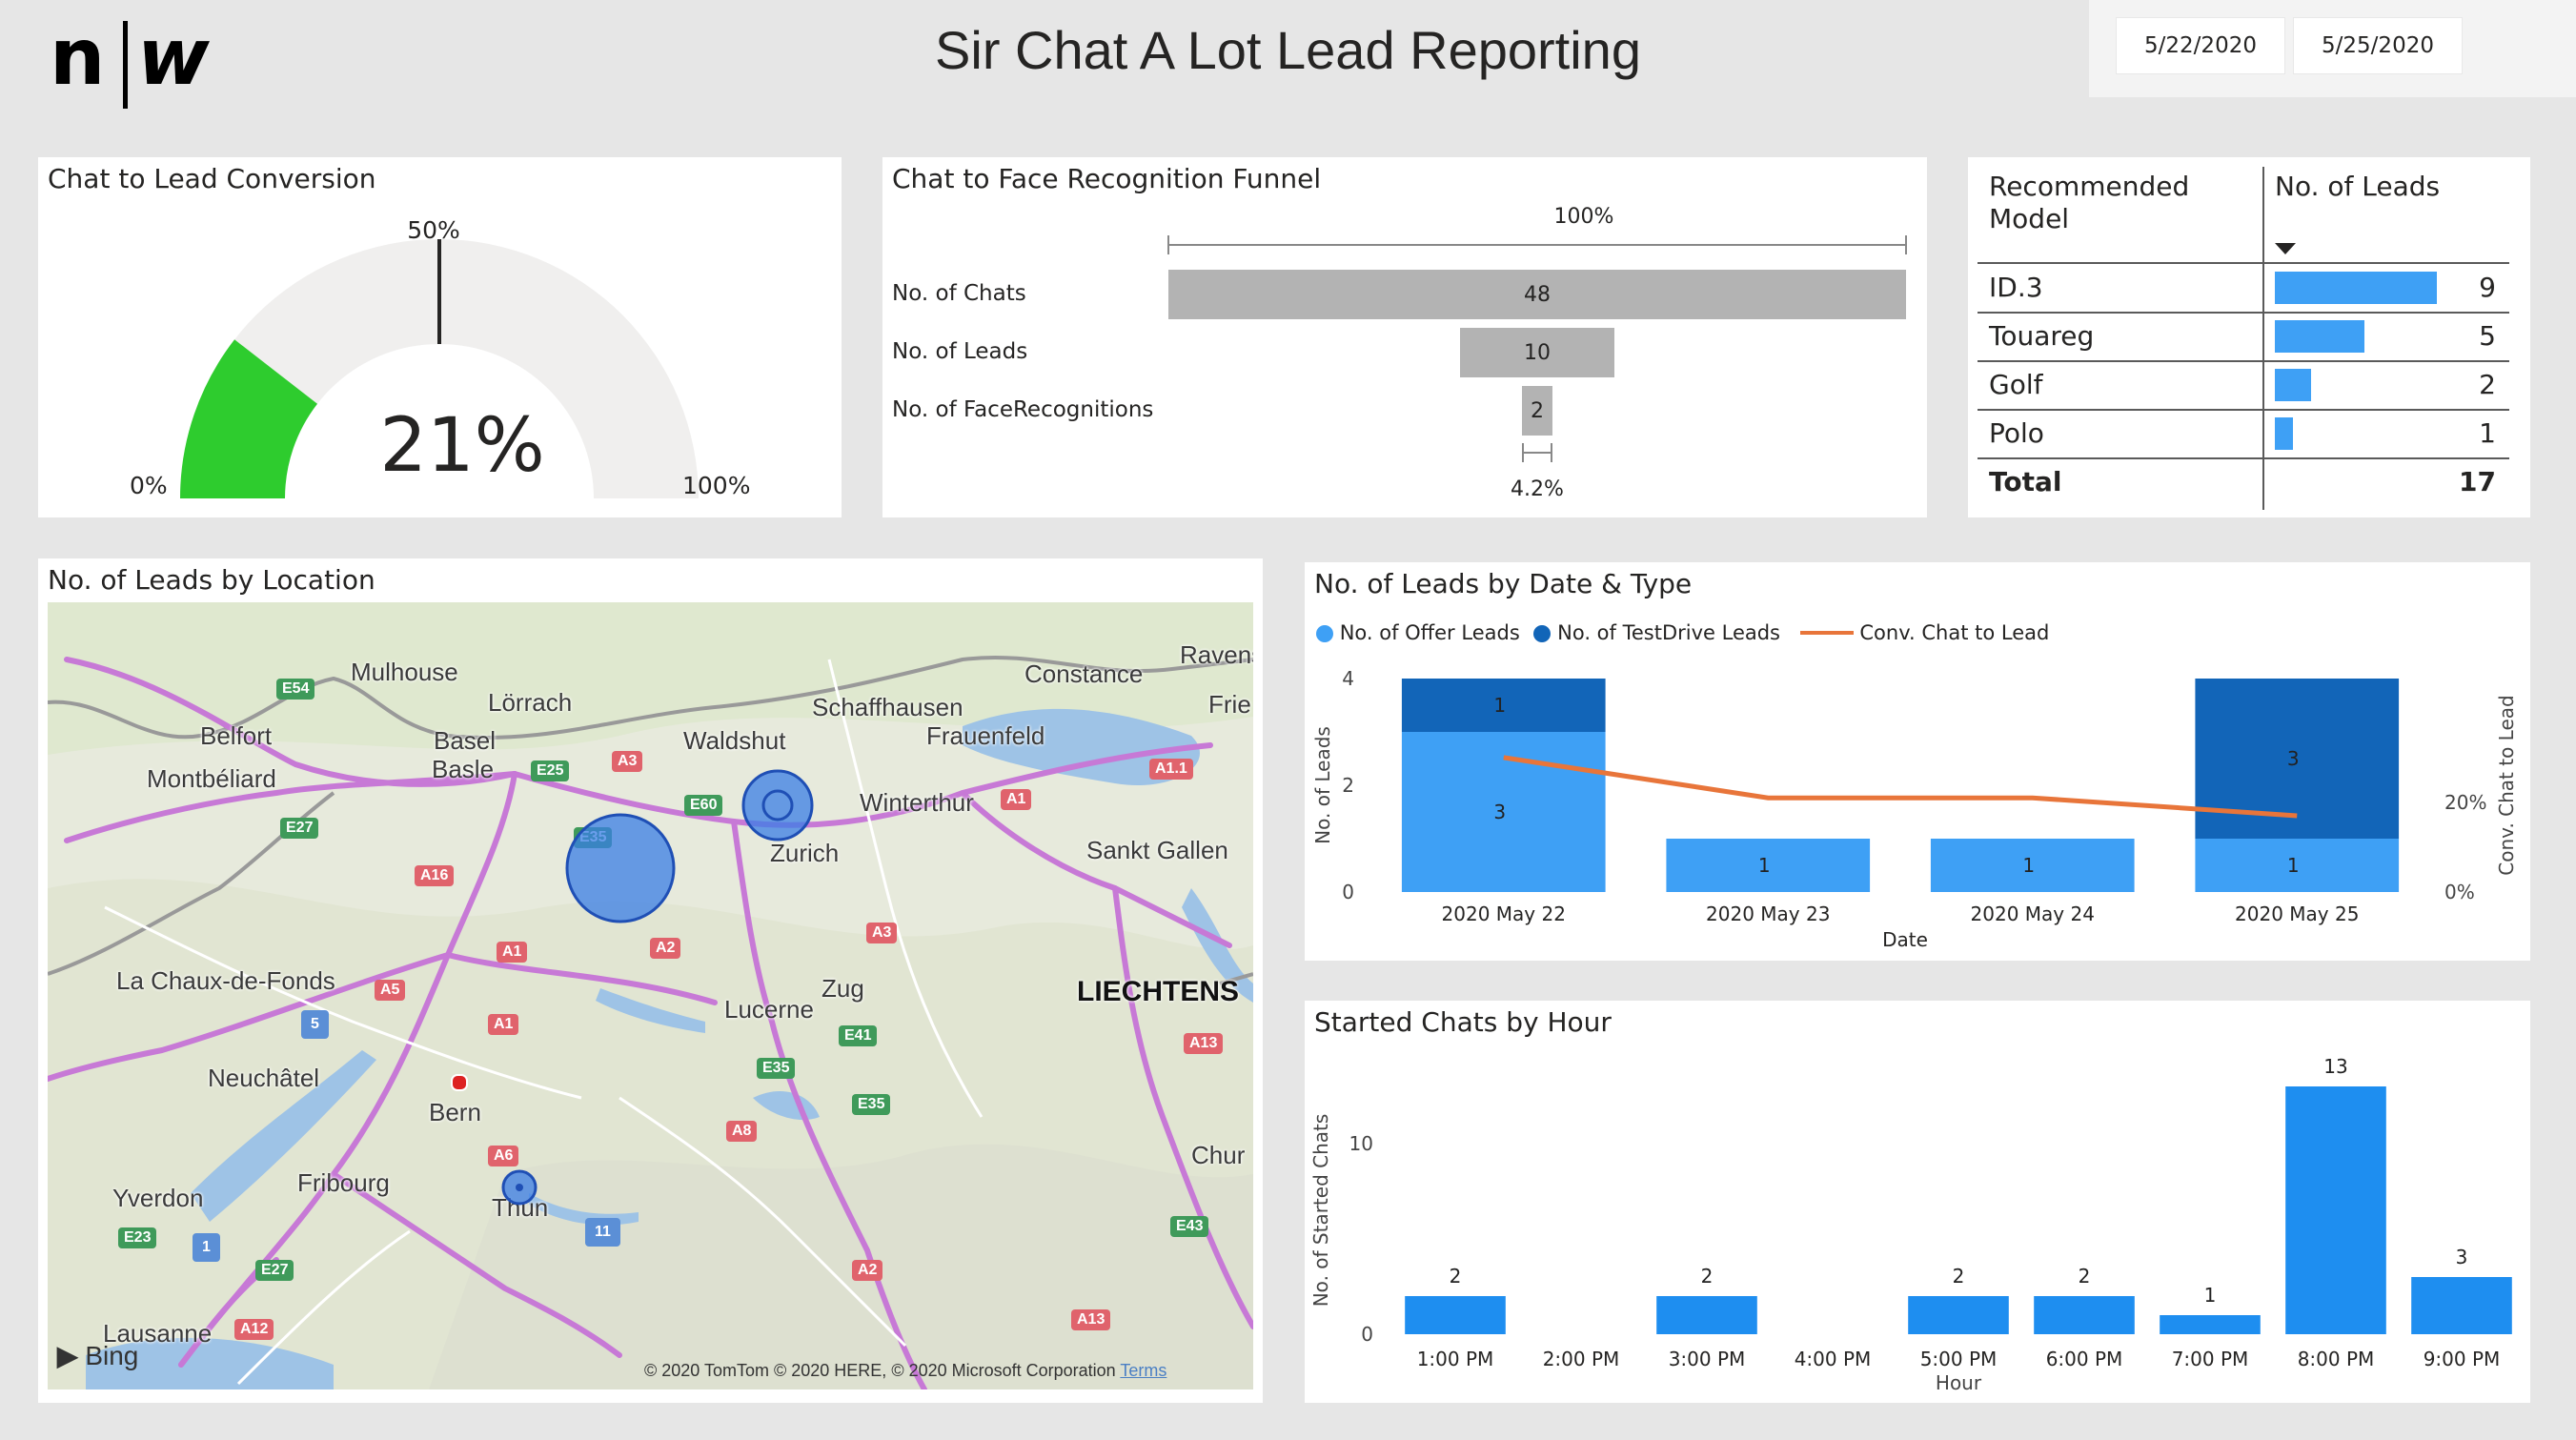 Image resolution: width=2576 pixels, height=1440 pixels. I want to click on funnel-bar-value: 48, so click(1537, 295).